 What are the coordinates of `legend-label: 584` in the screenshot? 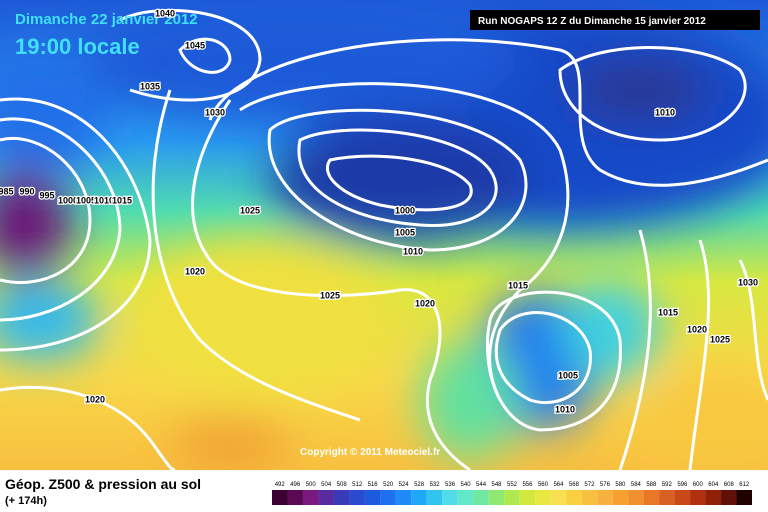 It's located at (636, 485).